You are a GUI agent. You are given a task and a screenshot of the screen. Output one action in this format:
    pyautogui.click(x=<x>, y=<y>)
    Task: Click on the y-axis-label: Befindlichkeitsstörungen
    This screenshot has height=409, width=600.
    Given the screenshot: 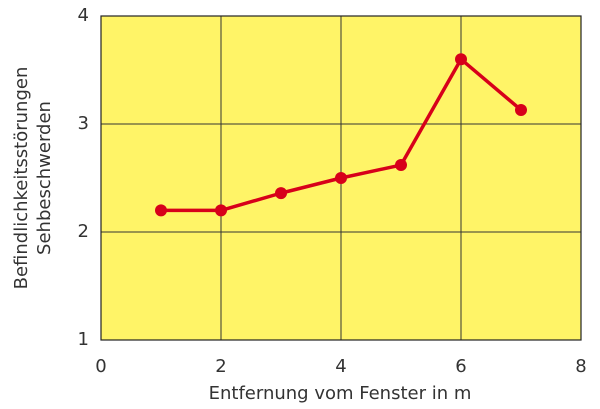 What is the action you would take?
    pyautogui.click(x=21, y=178)
    